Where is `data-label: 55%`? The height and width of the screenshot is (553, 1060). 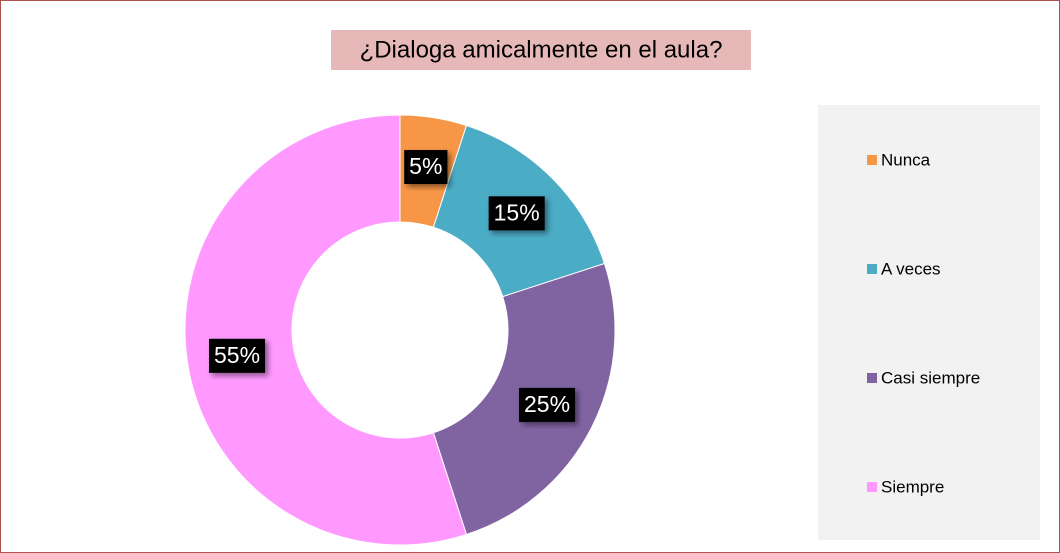 data-label: 55% is located at coordinates (237, 355).